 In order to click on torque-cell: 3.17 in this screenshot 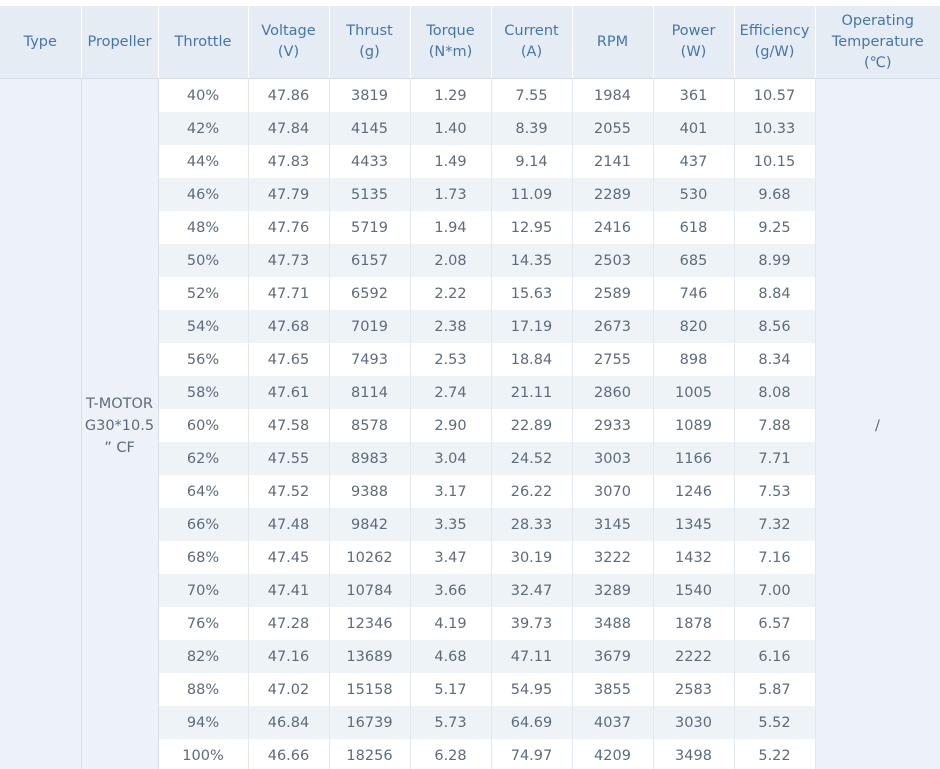, I will do `click(451, 491)`.